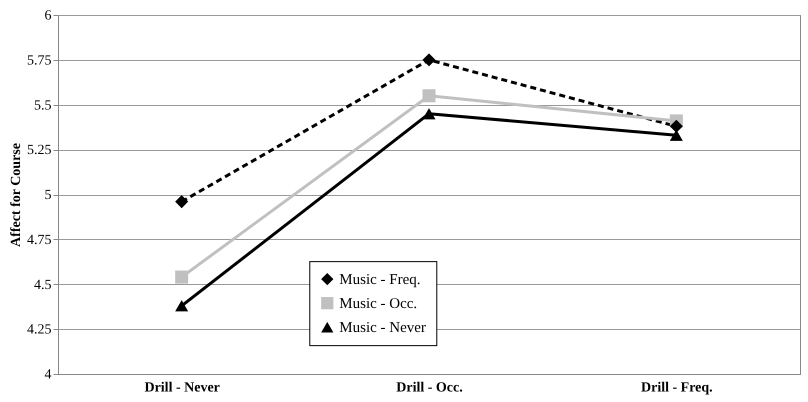 This screenshot has width=808, height=402. Describe the element at coordinates (48, 375) in the screenshot. I see `y-tick-label: 4` at that location.